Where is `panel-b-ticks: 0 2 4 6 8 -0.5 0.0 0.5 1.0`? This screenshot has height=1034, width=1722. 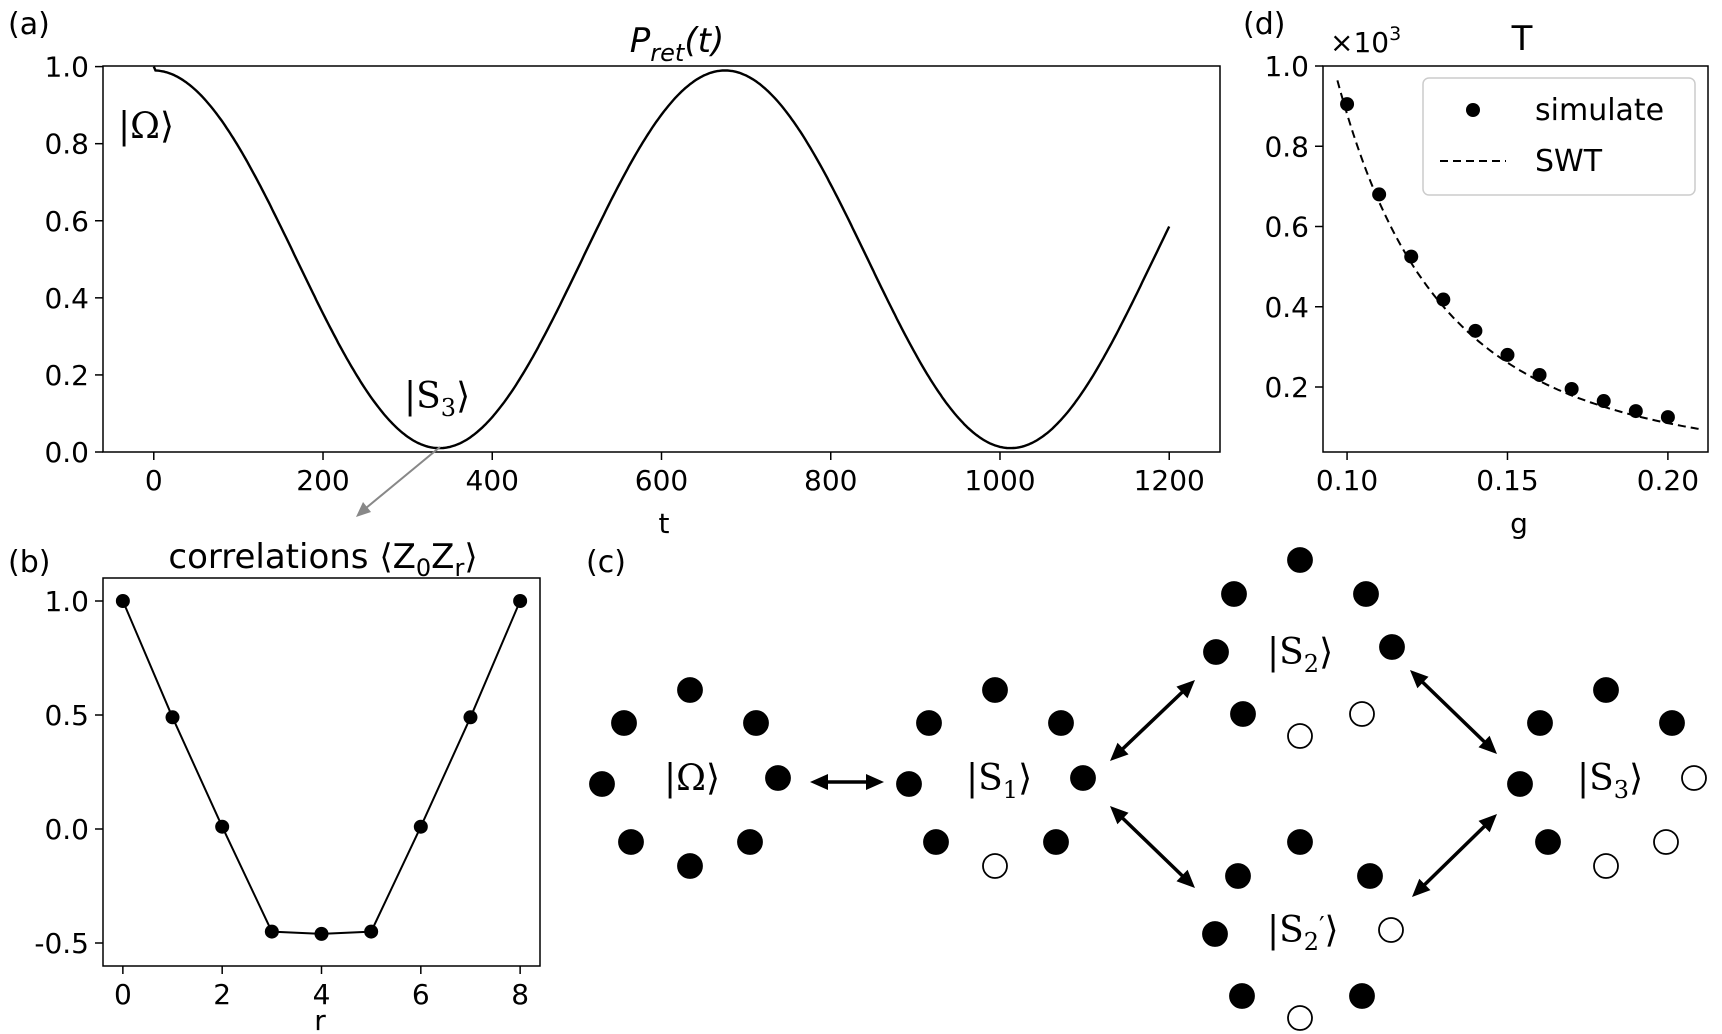 panel-b-ticks: 0 2 4 6 8 -0.5 0.0 0.5 1.0 is located at coordinates (281, 798).